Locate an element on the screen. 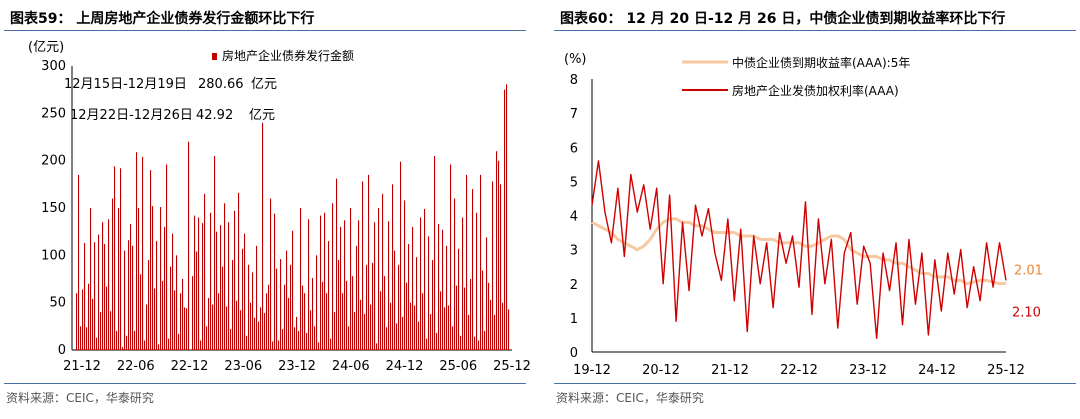  y-tick-label: 6 is located at coordinates (574, 148).